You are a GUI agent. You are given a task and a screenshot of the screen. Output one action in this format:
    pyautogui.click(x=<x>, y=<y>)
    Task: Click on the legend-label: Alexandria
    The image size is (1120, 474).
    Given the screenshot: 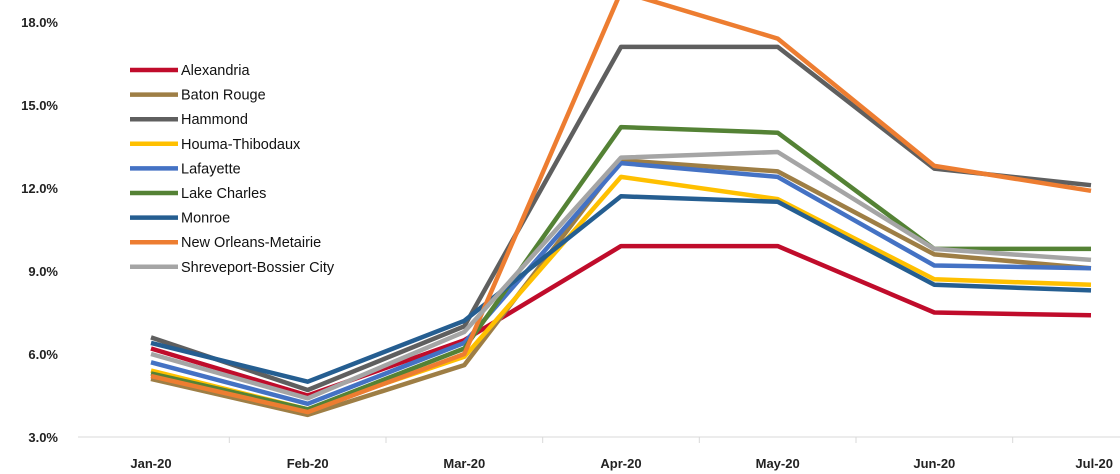 What is the action you would take?
    pyautogui.click(x=215, y=71)
    